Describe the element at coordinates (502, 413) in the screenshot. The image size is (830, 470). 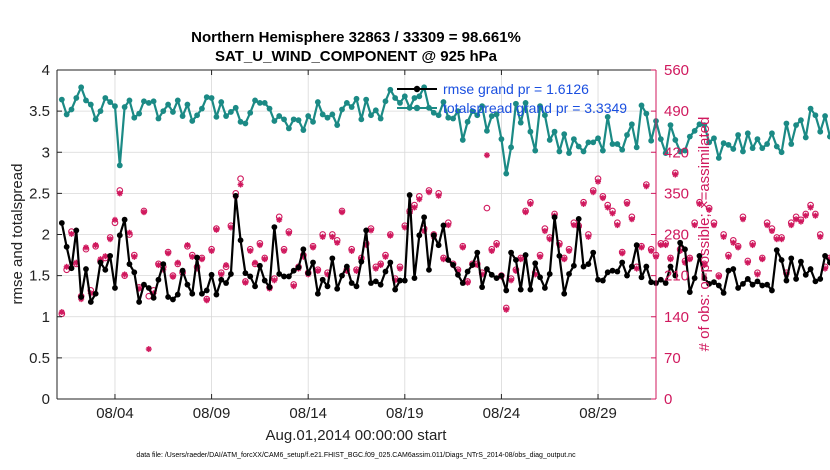
I see `x-tick-label: 08/24` at that location.